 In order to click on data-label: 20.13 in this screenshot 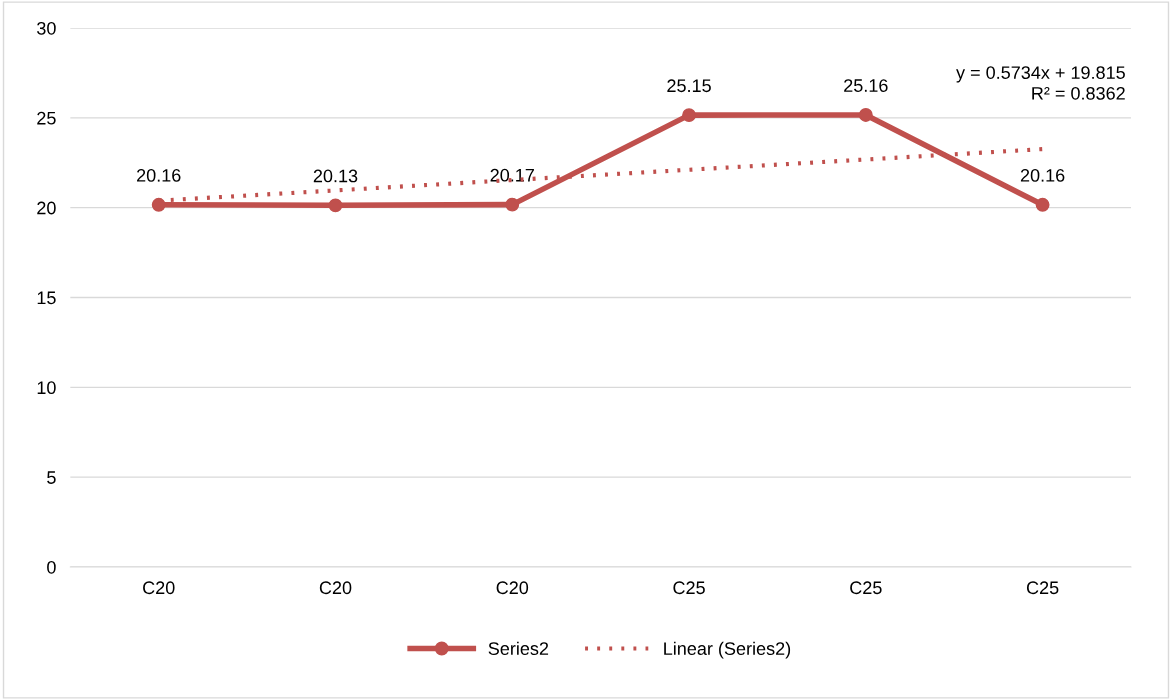, I will do `click(335, 176)`.